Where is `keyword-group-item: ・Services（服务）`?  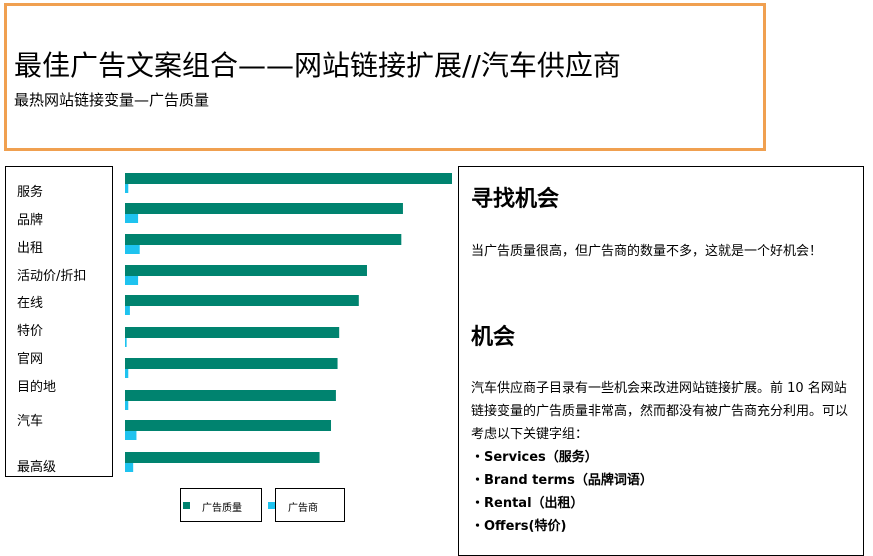 keyword-group-item: ・Services（服务） is located at coordinates (534, 457).